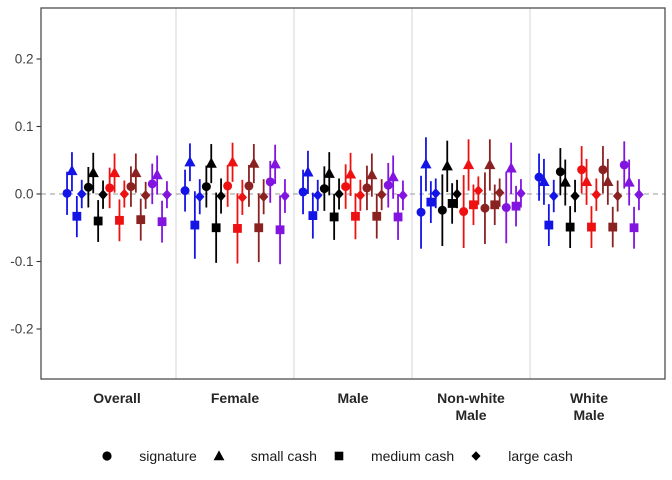  Describe the element at coordinates (117, 197) in the screenshot. I see `panel-points-overall` at that location.